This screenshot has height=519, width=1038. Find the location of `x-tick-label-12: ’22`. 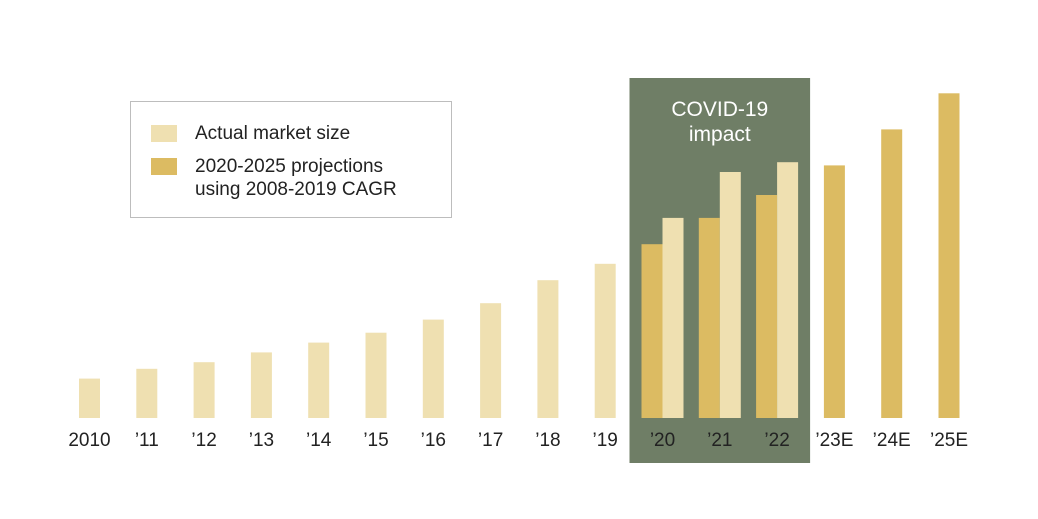

x-tick-label-12: ’22 is located at coordinates (776, 440).